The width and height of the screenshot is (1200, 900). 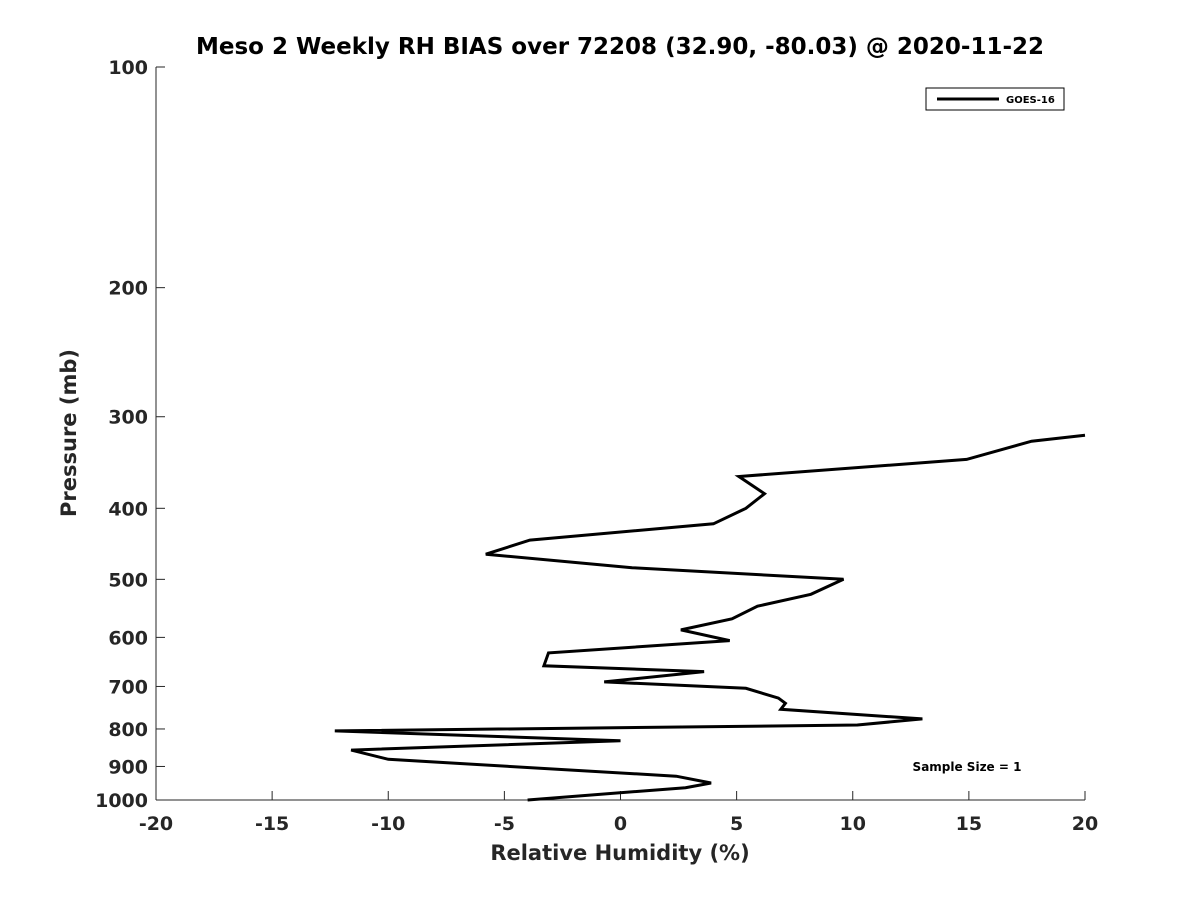 What do you see at coordinates (128, 687) in the screenshot?
I see `y-tick-label: 700` at bounding box center [128, 687].